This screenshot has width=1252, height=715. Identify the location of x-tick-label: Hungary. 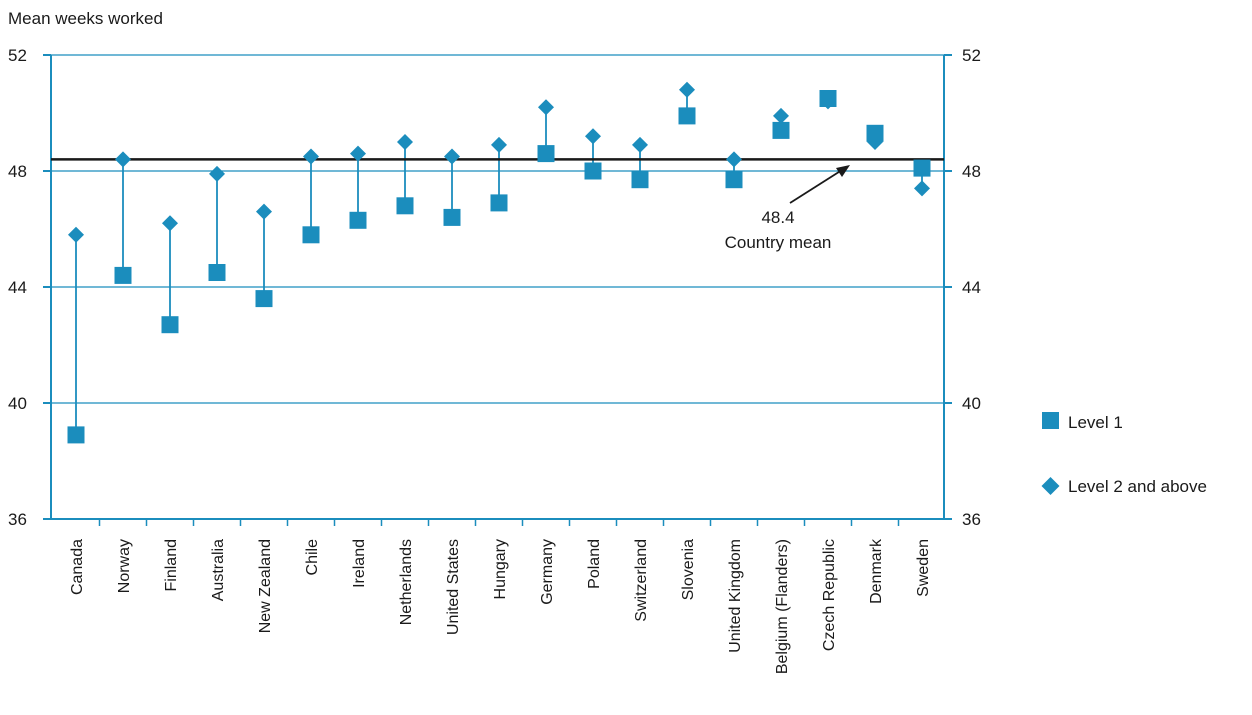
(500, 569).